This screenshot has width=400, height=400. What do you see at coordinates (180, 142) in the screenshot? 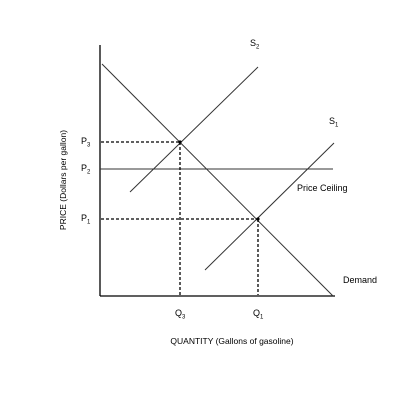
I see `equilibrium-point-s2` at bounding box center [180, 142].